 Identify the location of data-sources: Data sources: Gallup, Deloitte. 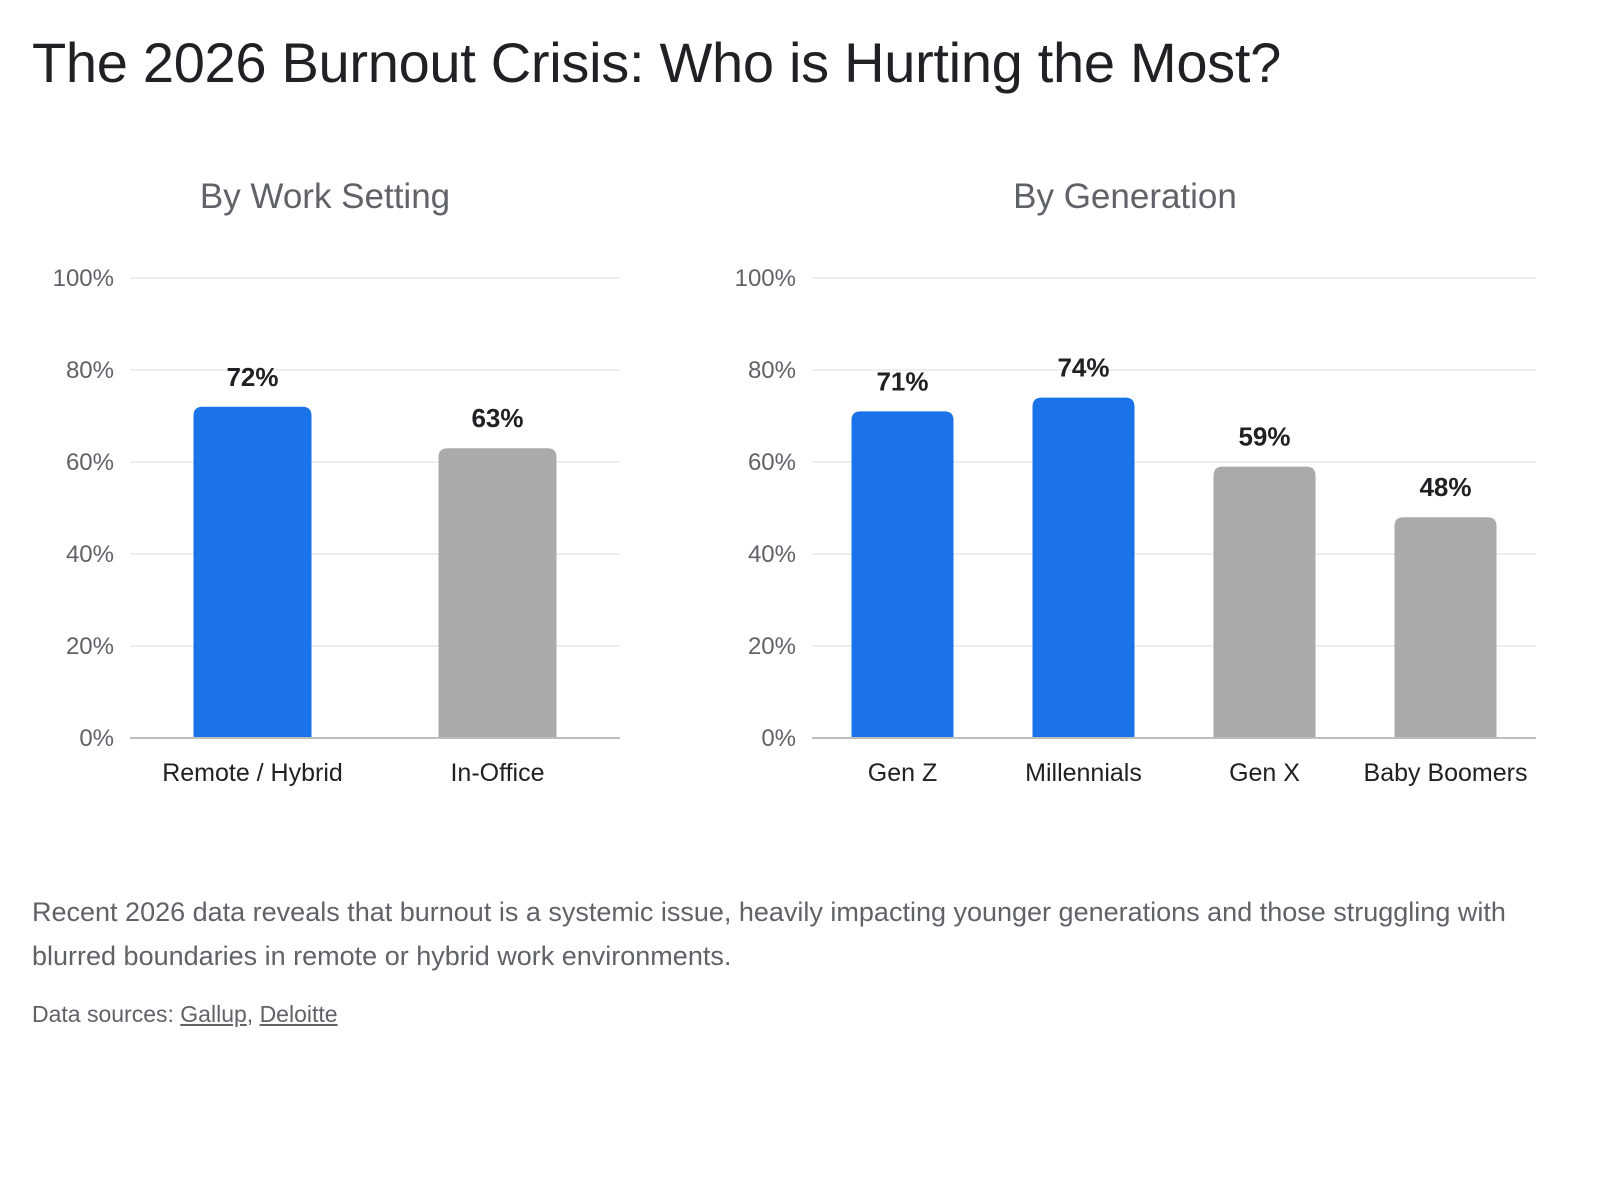
(185, 1014).